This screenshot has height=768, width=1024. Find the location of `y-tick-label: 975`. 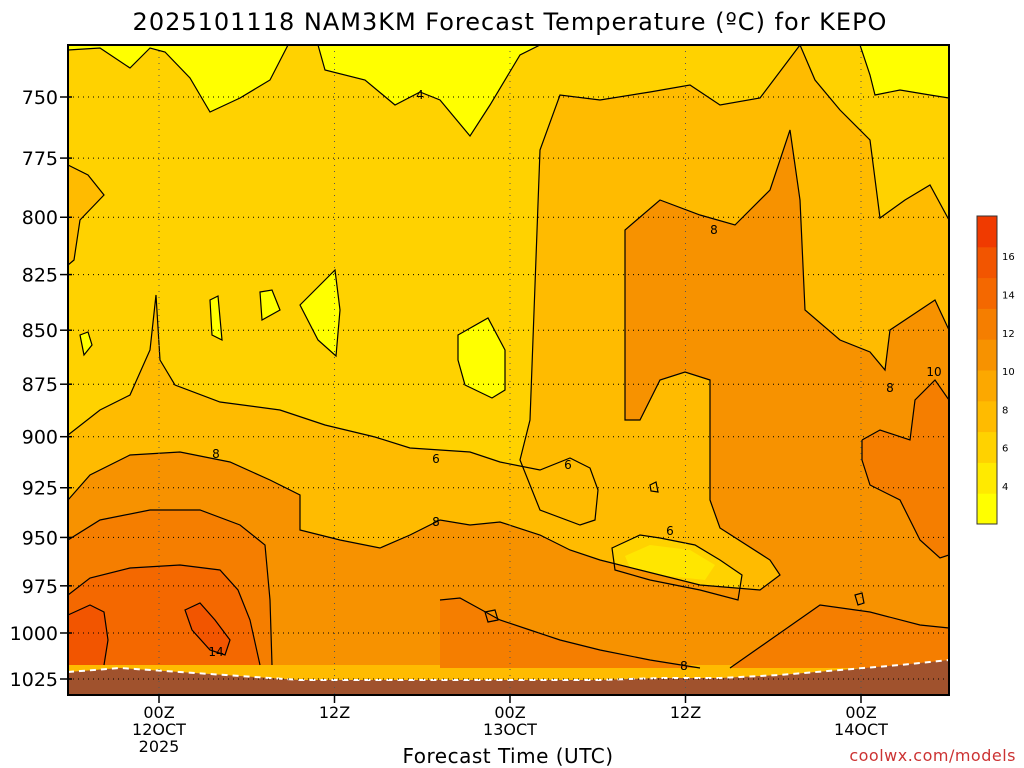

y-tick-label: 975 is located at coordinates (40, 587).